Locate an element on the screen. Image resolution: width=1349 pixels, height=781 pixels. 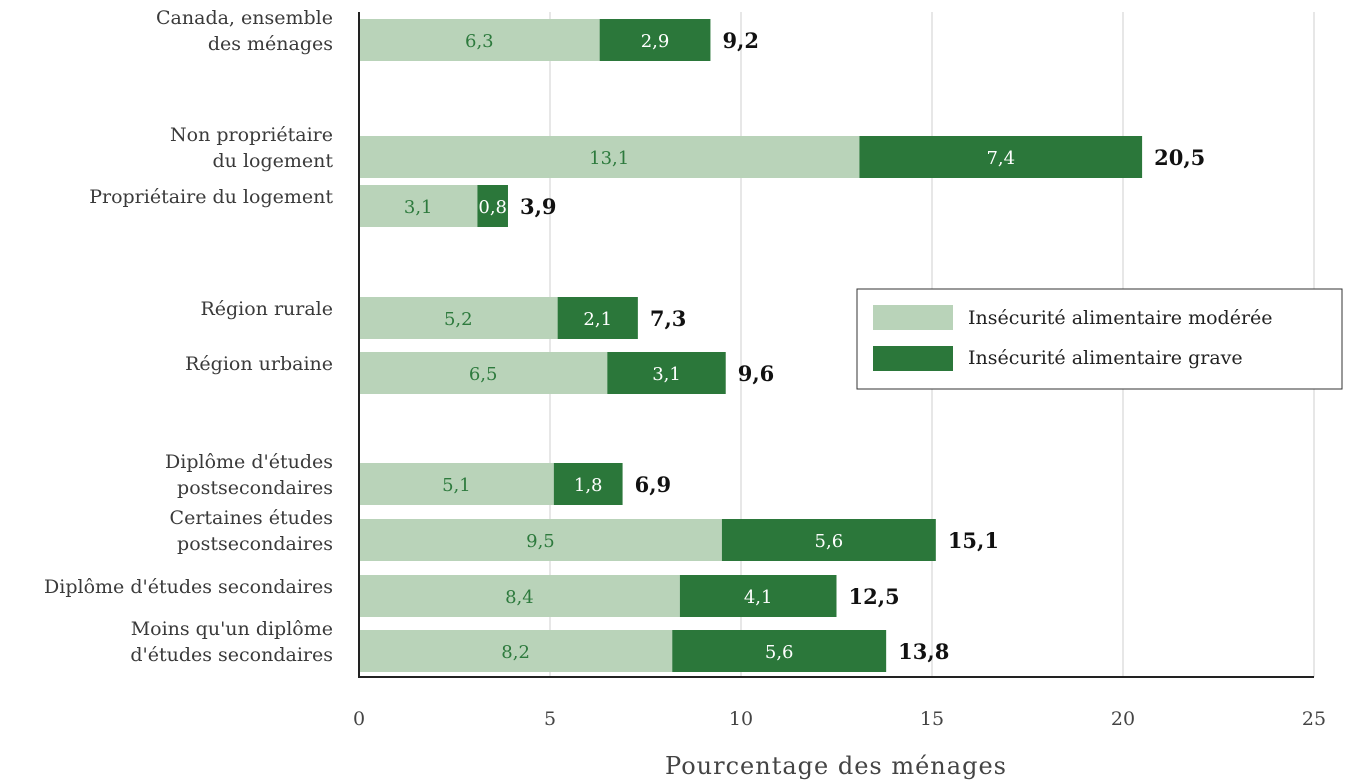
bar-value-label: 9,5 is located at coordinates (540, 541).